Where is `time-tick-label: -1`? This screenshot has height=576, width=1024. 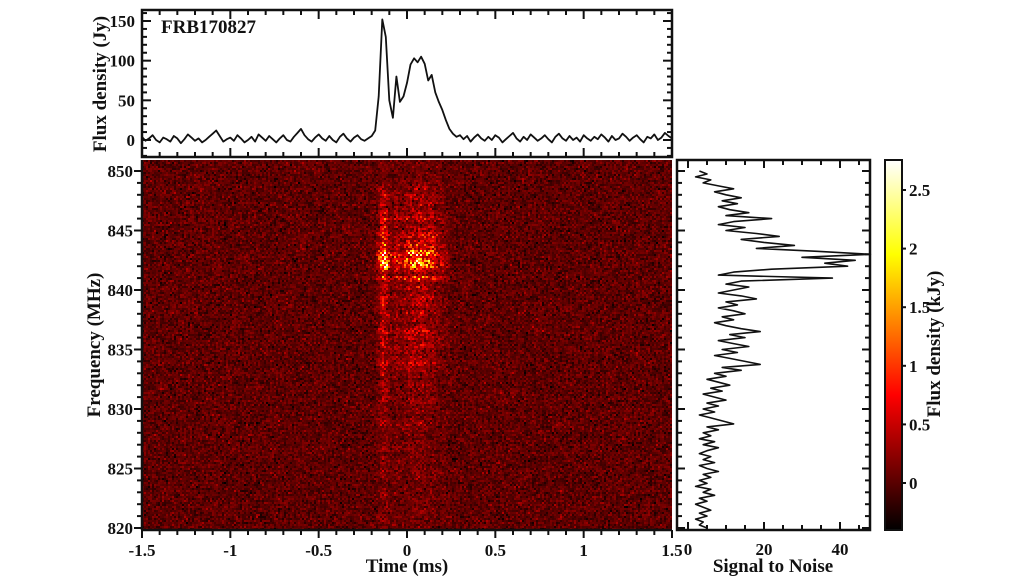
time-tick-label: -1 is located at coordinates (230, 550).